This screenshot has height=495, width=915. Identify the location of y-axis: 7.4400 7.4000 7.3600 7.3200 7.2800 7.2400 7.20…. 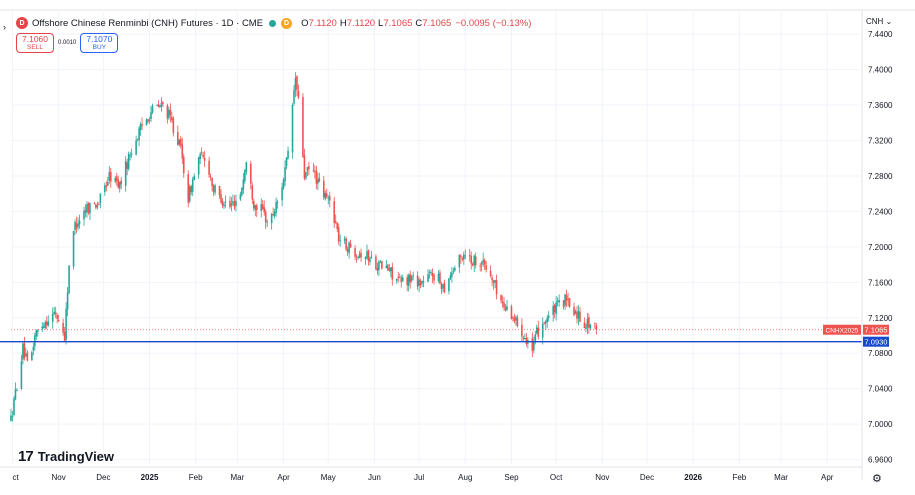
(877, 245).